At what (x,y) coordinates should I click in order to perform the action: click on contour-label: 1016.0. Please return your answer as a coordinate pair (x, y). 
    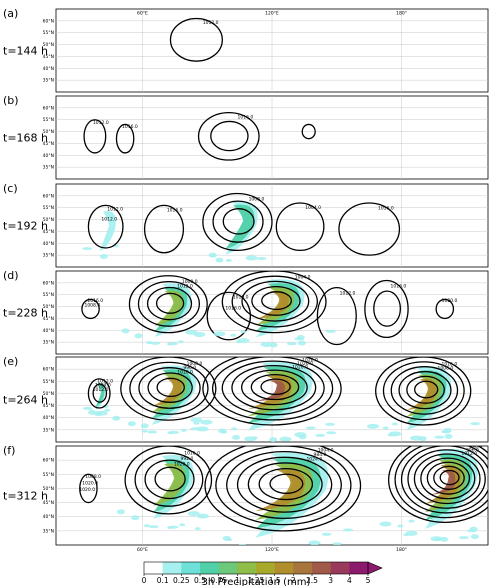
    Looking at the image, I should click on (175, 210).